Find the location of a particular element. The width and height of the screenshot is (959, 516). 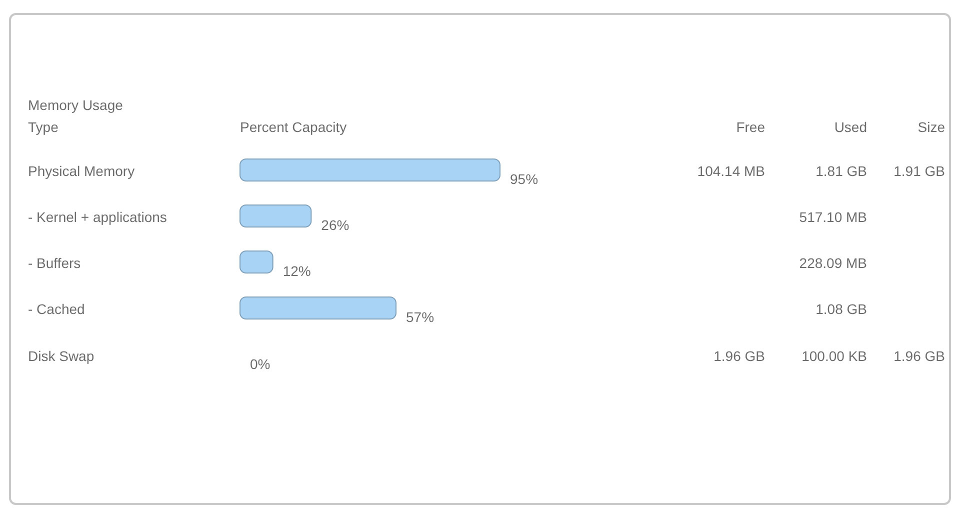

text: 1.91 GB is located at coordinates (919, 171).